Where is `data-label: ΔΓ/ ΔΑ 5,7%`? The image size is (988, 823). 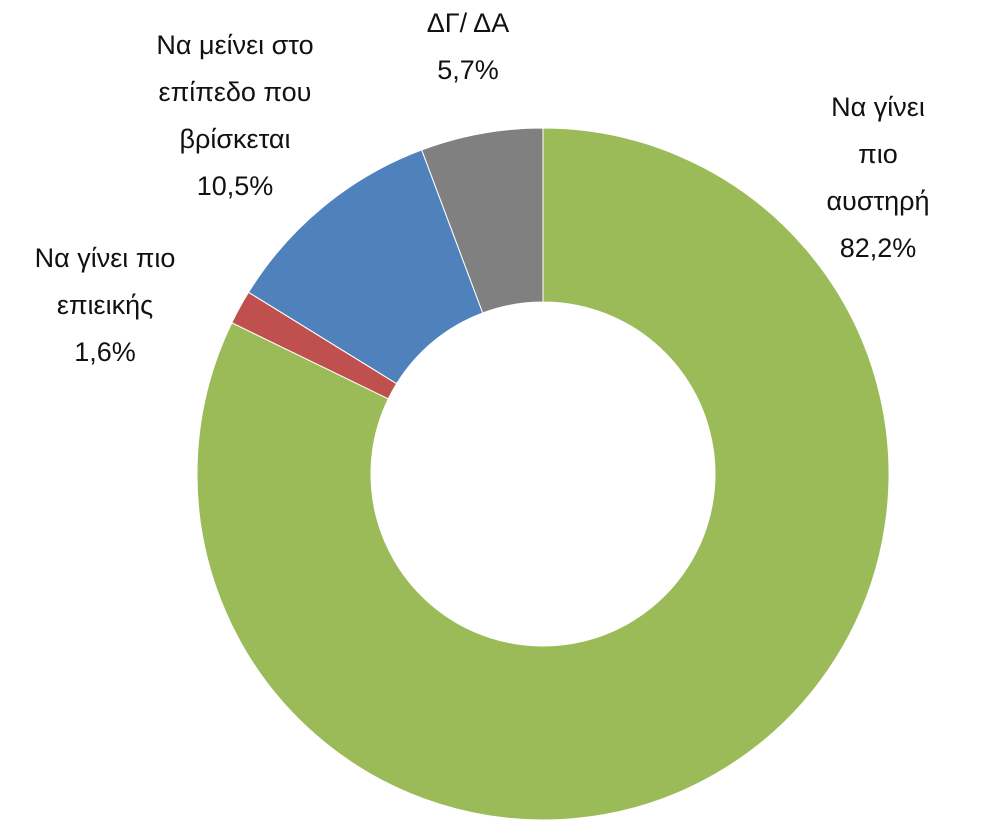
data-label: ΔΓ/ ΔΑ 5,7% is located at coordinates (468, 47).